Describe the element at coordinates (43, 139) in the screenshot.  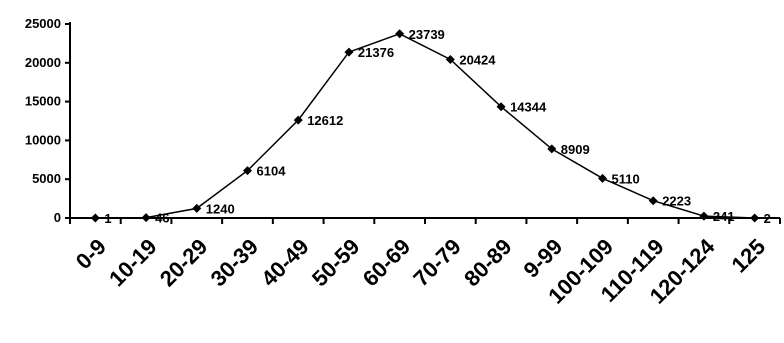
I see `y-tick-label: 10000` at that location.